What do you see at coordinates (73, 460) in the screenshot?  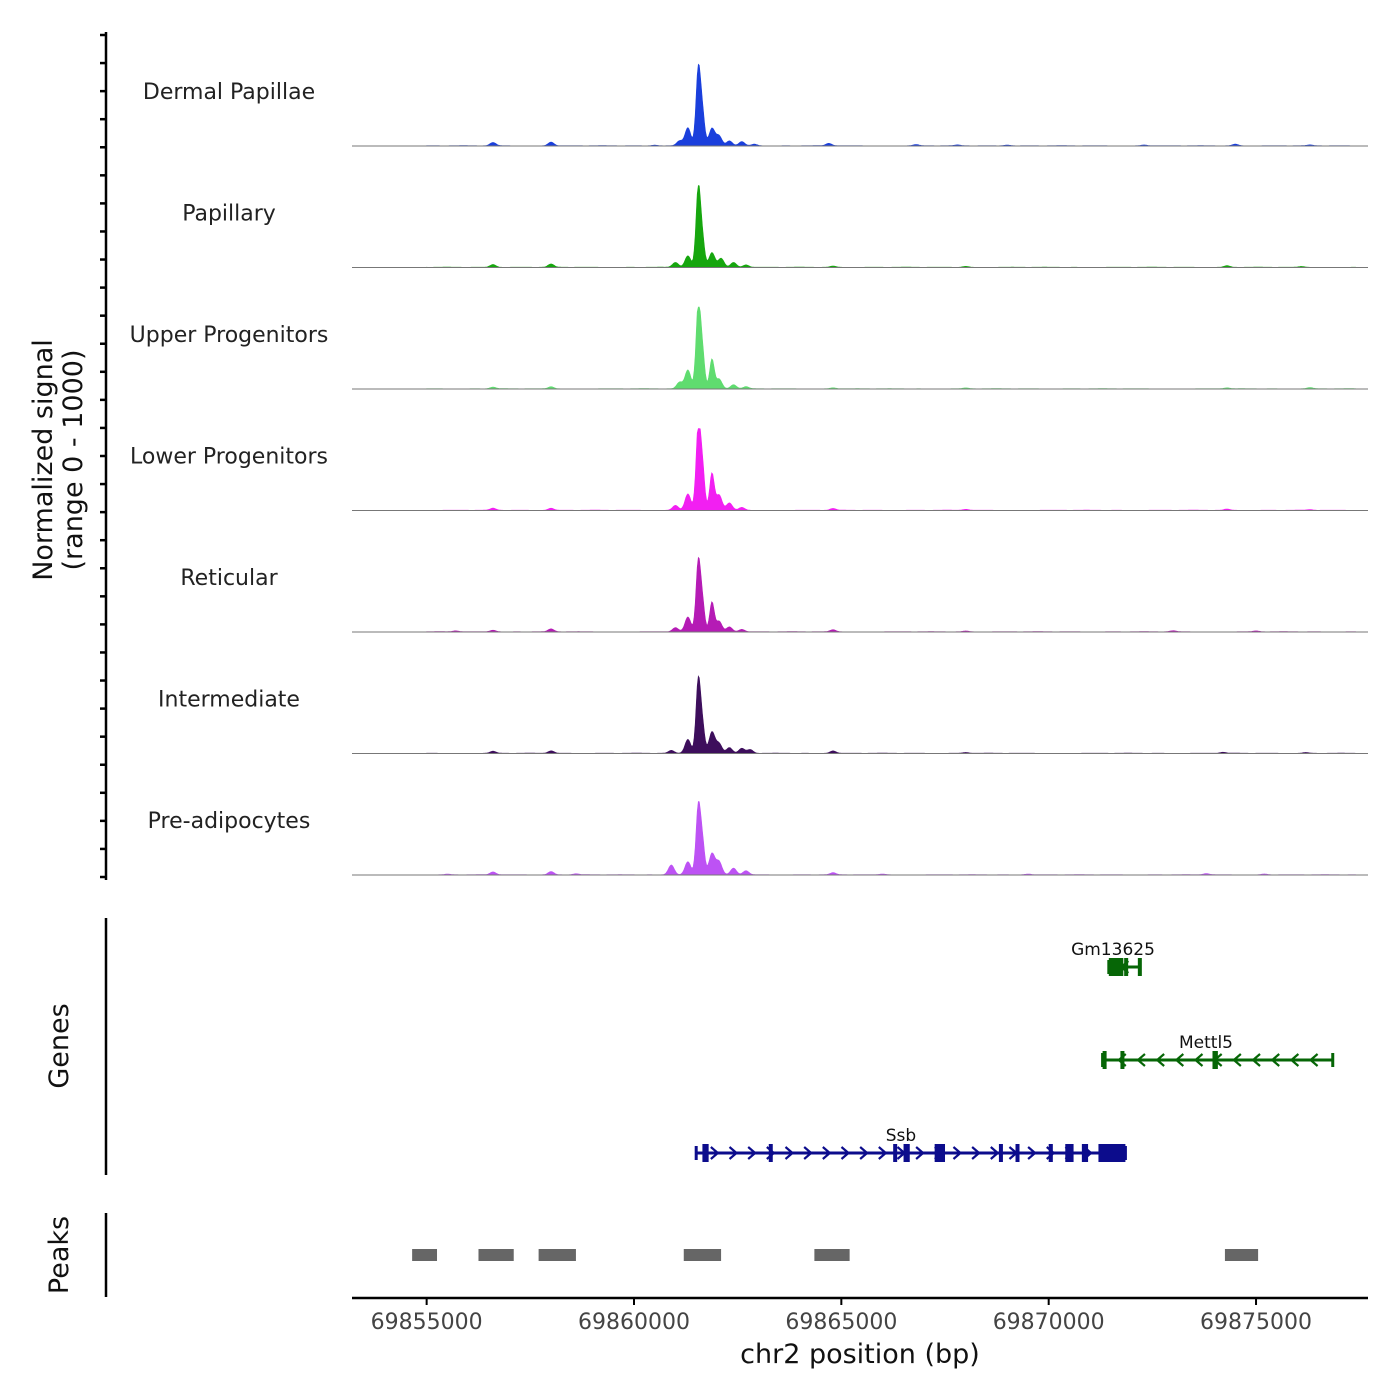 I see `coverage-ylabel-line2: (range 0 - 1000)` at bounding box center [73, 460].